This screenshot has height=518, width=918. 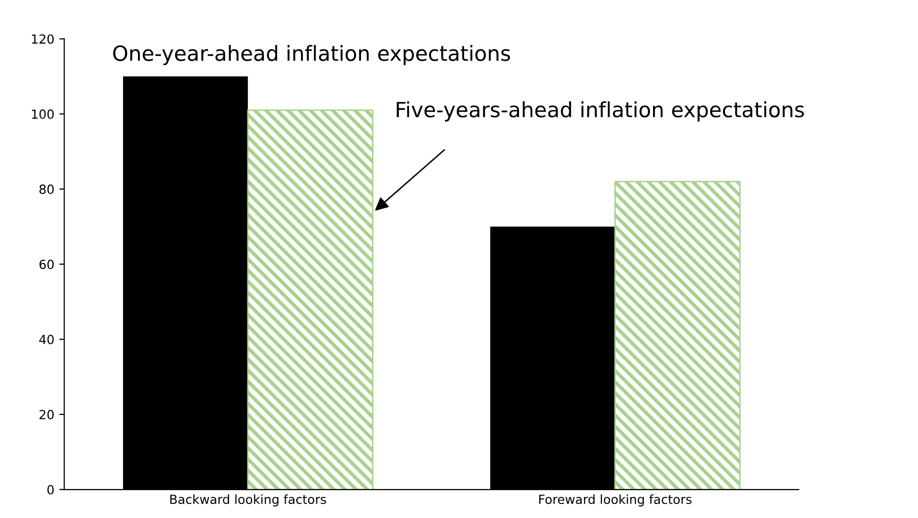 What do you see at coordinates (46, 189) in the screenshot?
I see `y-tick-label: 80` at bounding box center [46, 189].